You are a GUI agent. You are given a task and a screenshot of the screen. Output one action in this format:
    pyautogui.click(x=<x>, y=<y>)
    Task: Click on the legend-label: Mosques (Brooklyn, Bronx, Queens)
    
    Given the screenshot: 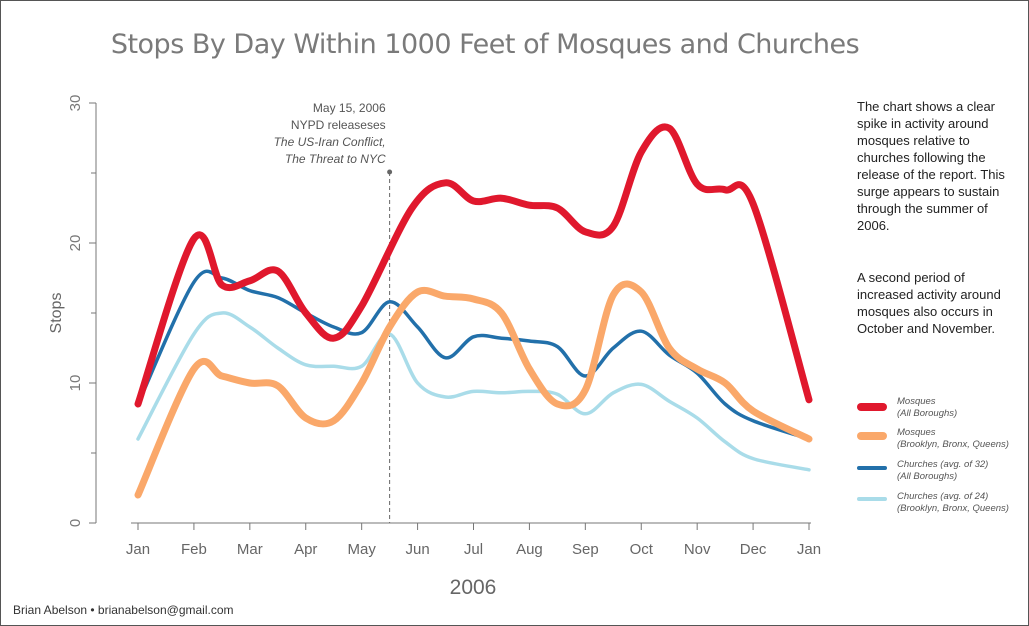 What is the action you would take?
    pyautogui.click(x=953, y=439)
    